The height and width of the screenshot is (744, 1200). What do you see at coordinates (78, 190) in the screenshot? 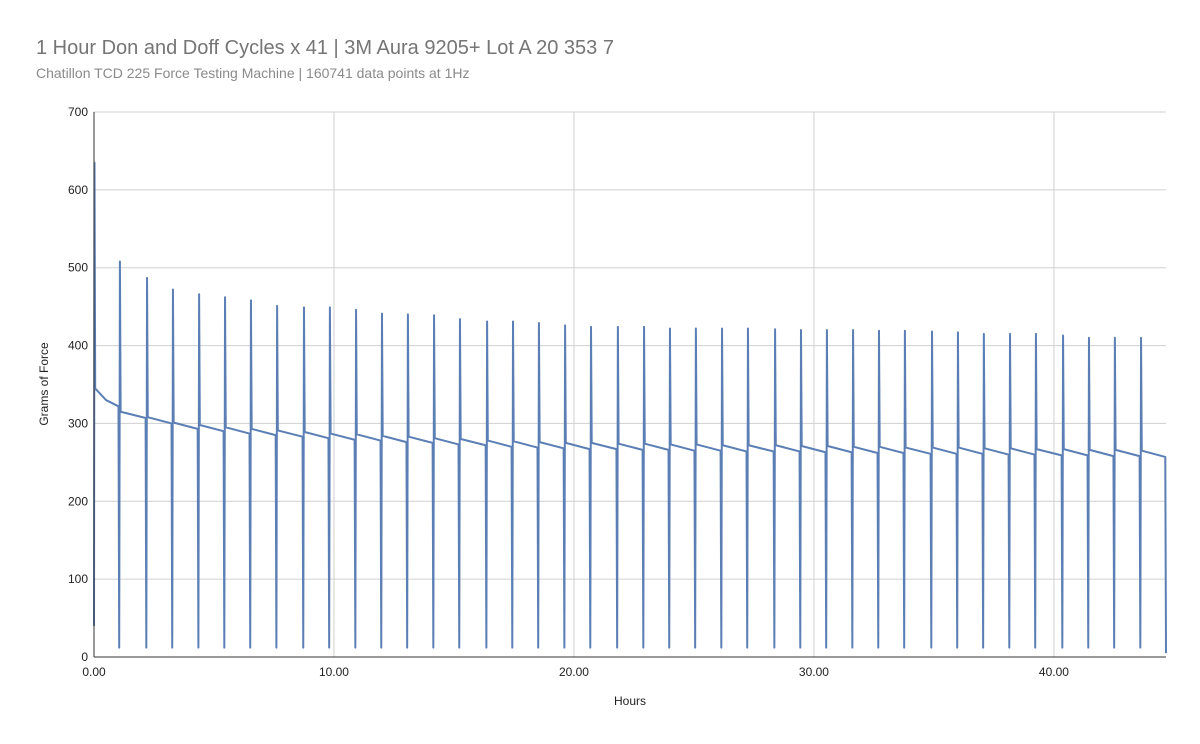
I see `y-tick-label: 600` at bounding box center [78, 190].